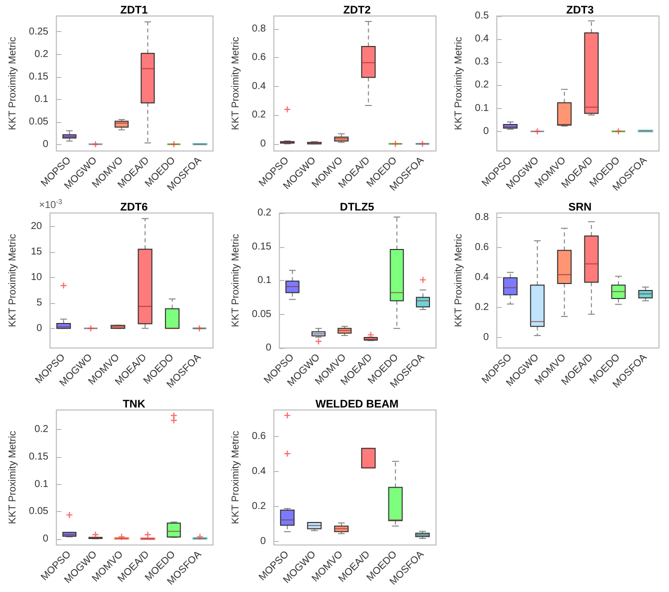 The height and width of the screenshot is (592, 669). I want to click on chart-title: ZDT1, so click(134, 10).